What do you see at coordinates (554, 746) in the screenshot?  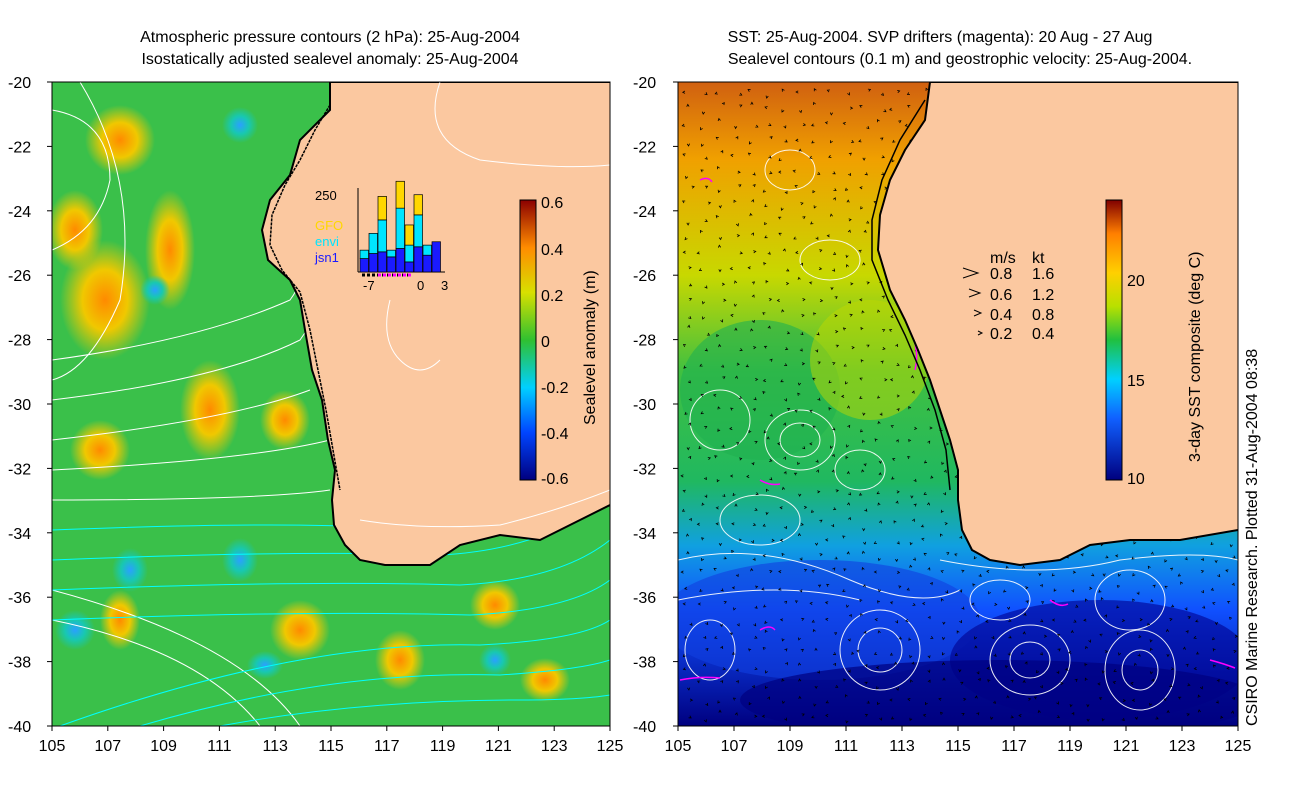 I see `left-xtick-label: 123` at bounding box center [554, 746].